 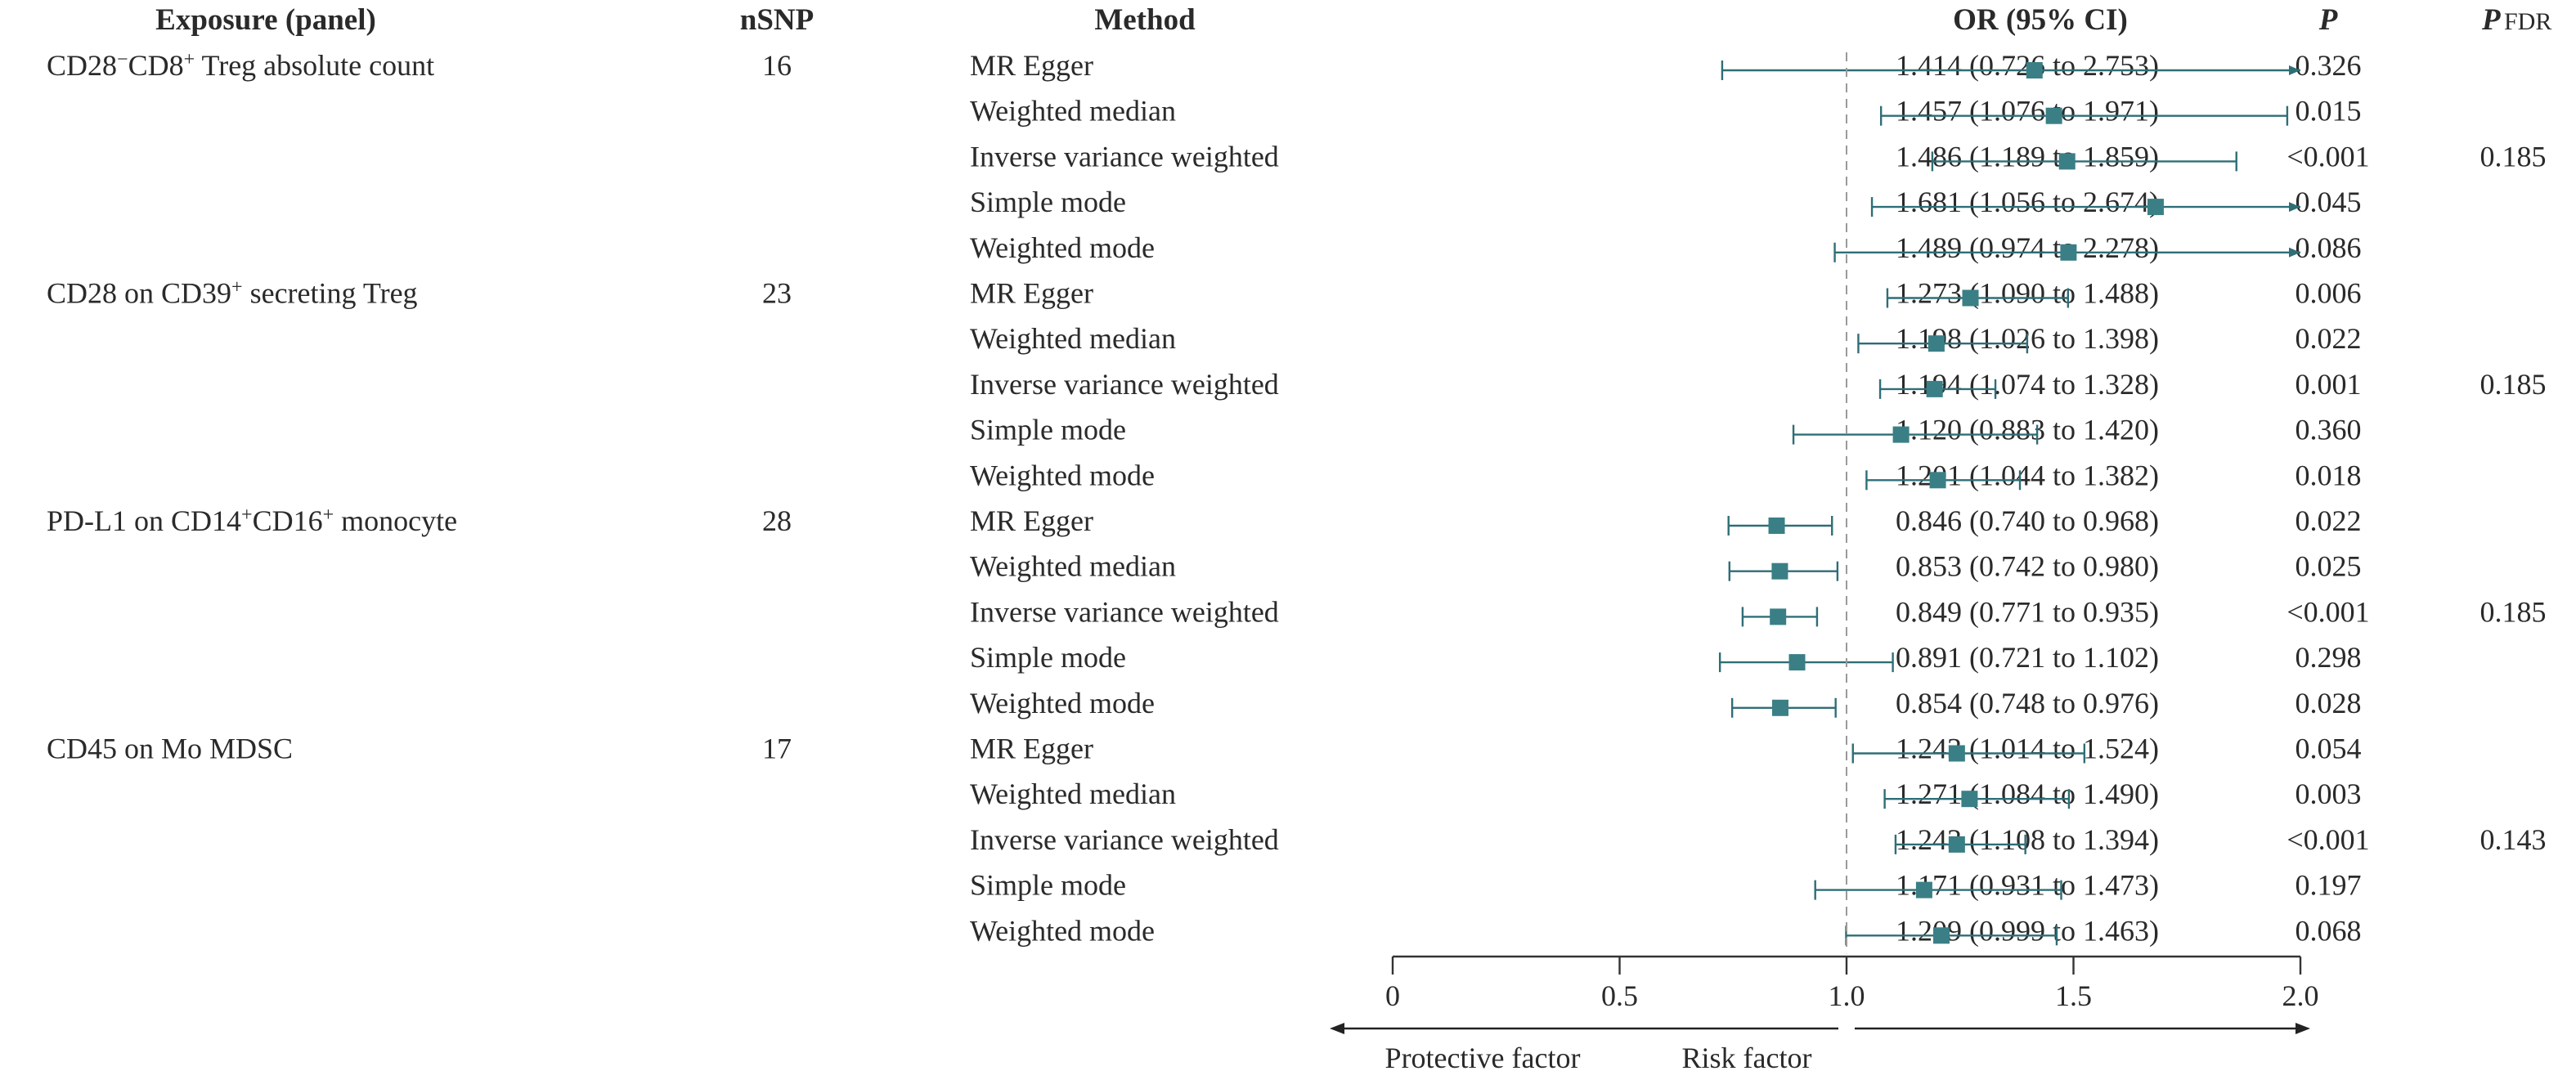 What do you see at coordinates (2514, 839) in the screenshot?
I see `pfdr-value: 0.143` at bounding box center [2514, 839].